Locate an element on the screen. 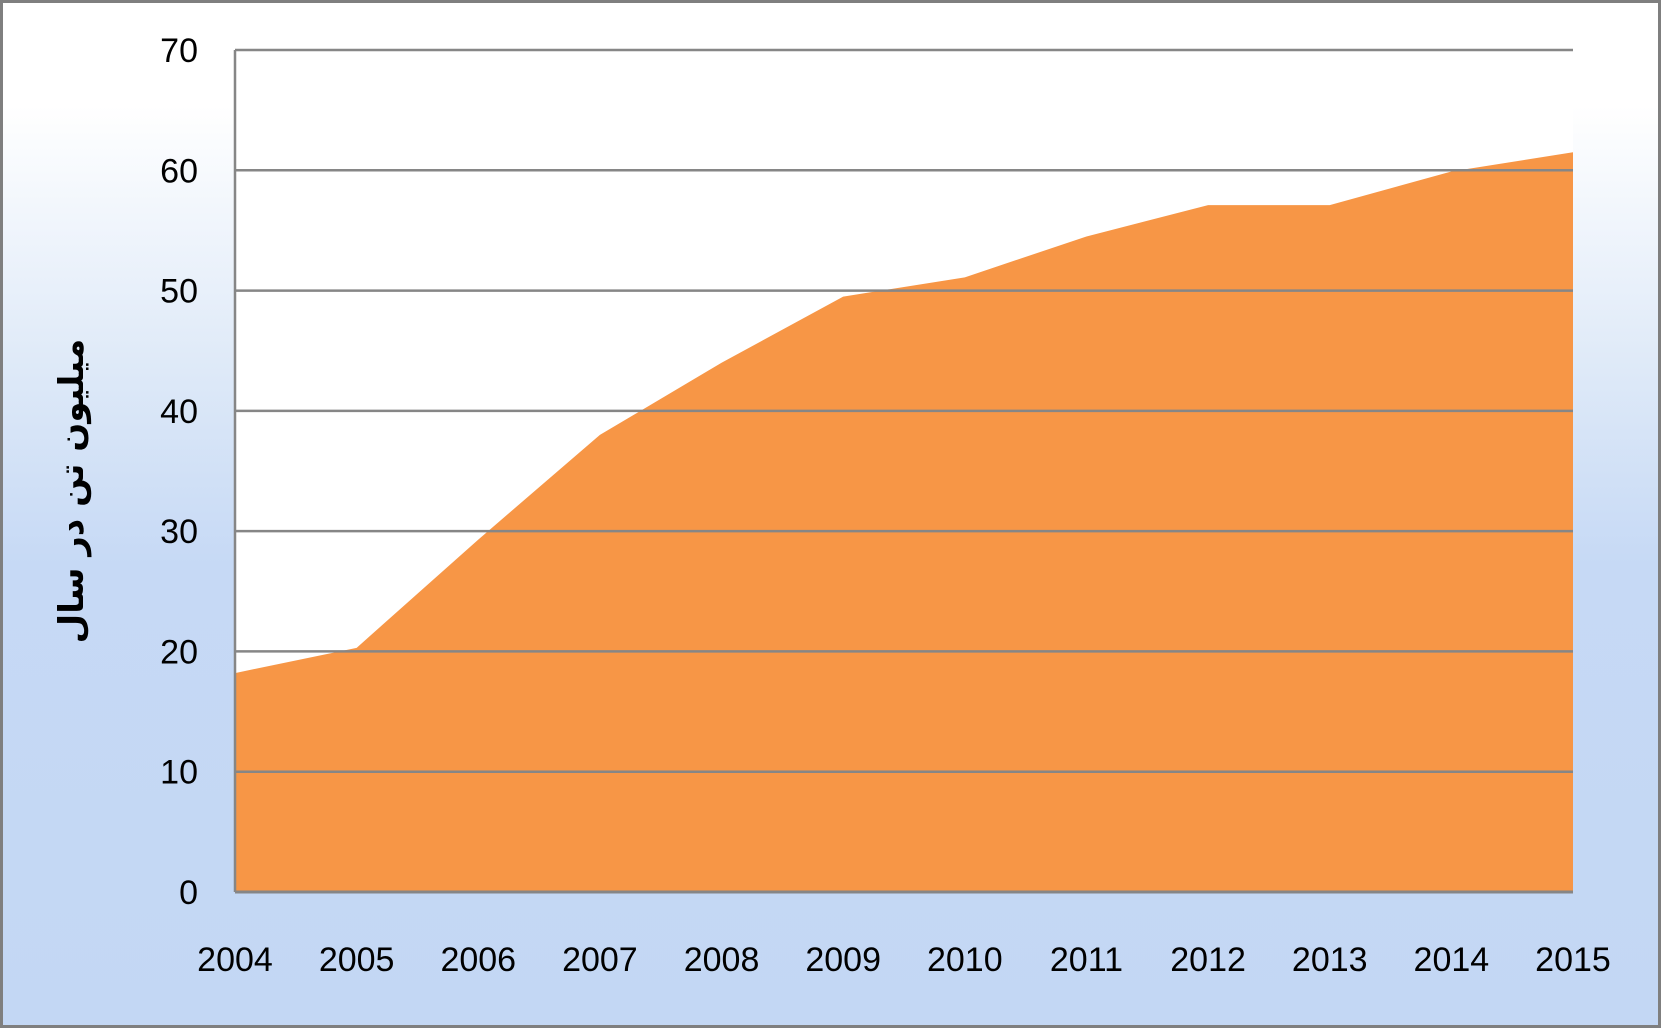 Image resolution: width=1661 pixels, height=1031 pixels. x-tick-label: 2006 is located at coordinates (478, 960).